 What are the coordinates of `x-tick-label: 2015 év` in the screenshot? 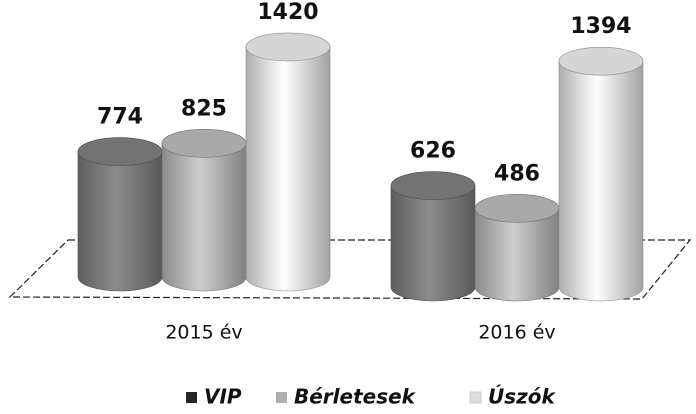 It's located at (203, 333).